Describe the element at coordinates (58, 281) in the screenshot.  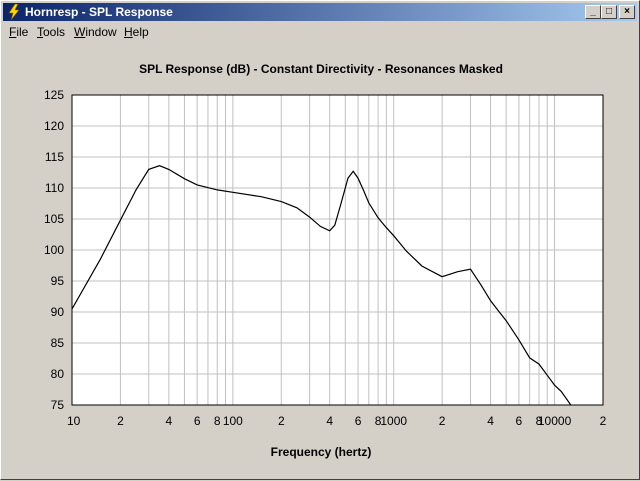
I see `y-tick-label: 95` at that location.